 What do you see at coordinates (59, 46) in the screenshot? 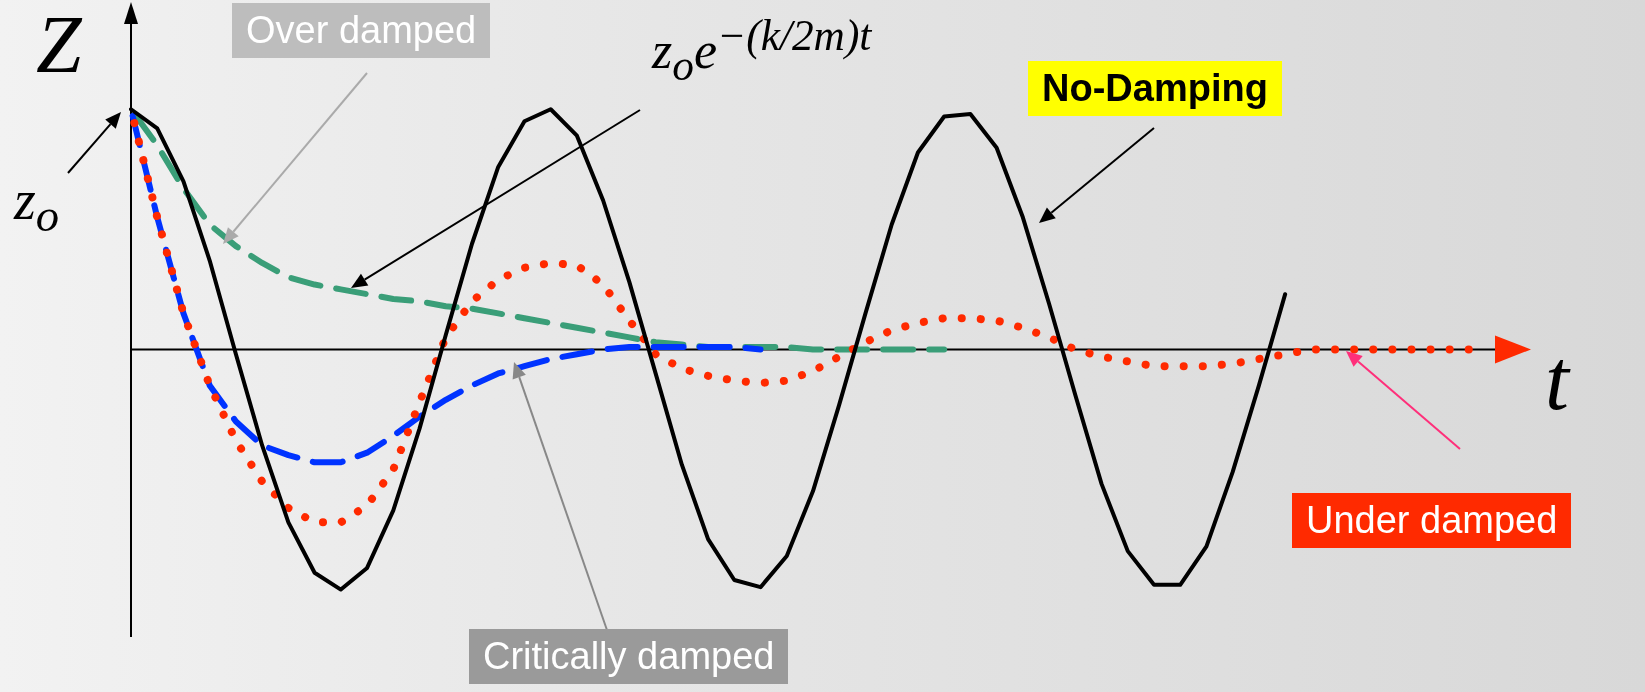
I see `y-axis-title: Z` at bounding box center [59, 46].